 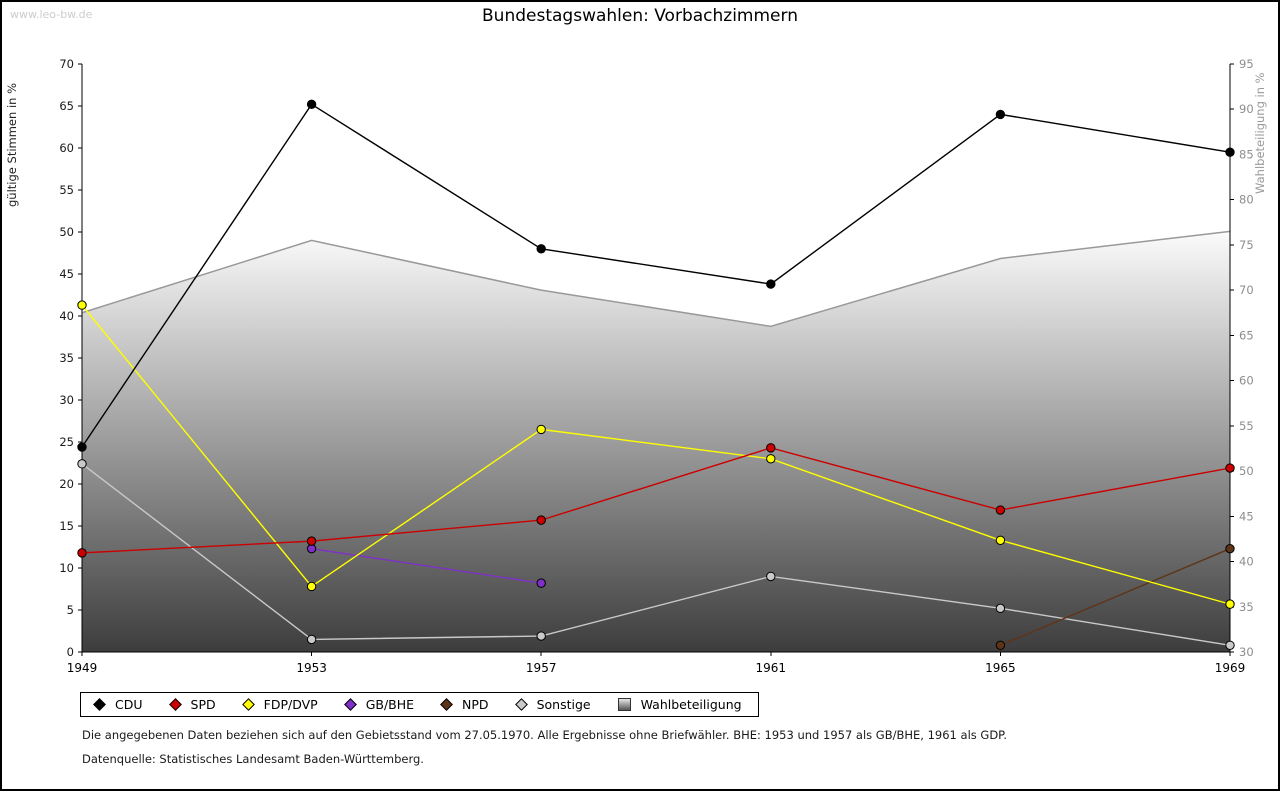 I want to click on legend-label: SPD, so click(x=203, y=704).